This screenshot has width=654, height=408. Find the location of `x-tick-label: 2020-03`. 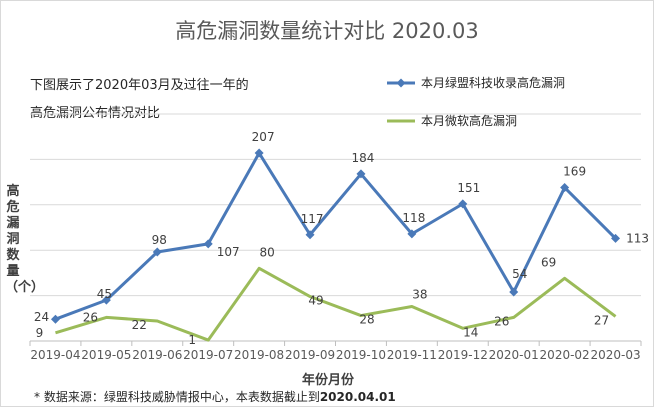

x-tick-label: 2020-03 is located at coordinates (615, 355).